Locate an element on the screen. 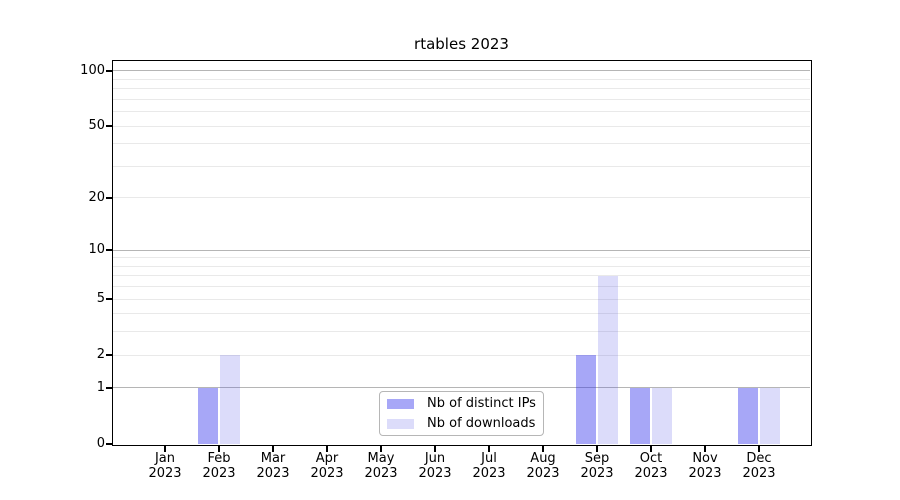 The width and height of the screenshot is (900, 500). x-tick-label: Jan 2023 is located at coordinates (165, 466).